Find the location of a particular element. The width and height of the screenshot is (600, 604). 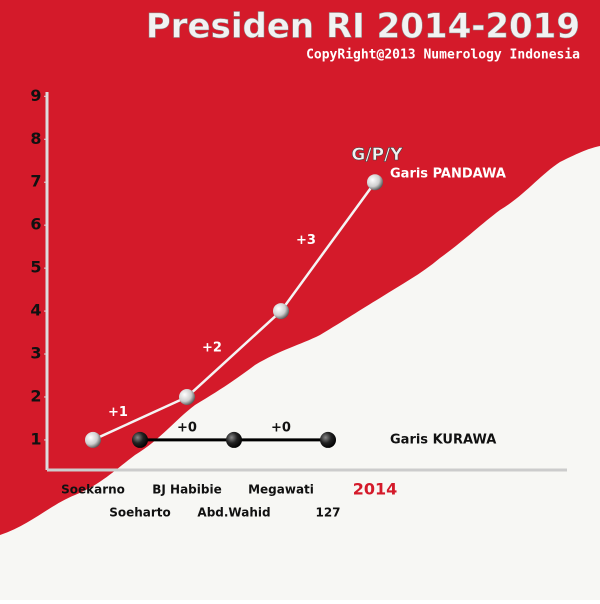

y-tick-label: 5 is located at coordinates (35, 267).